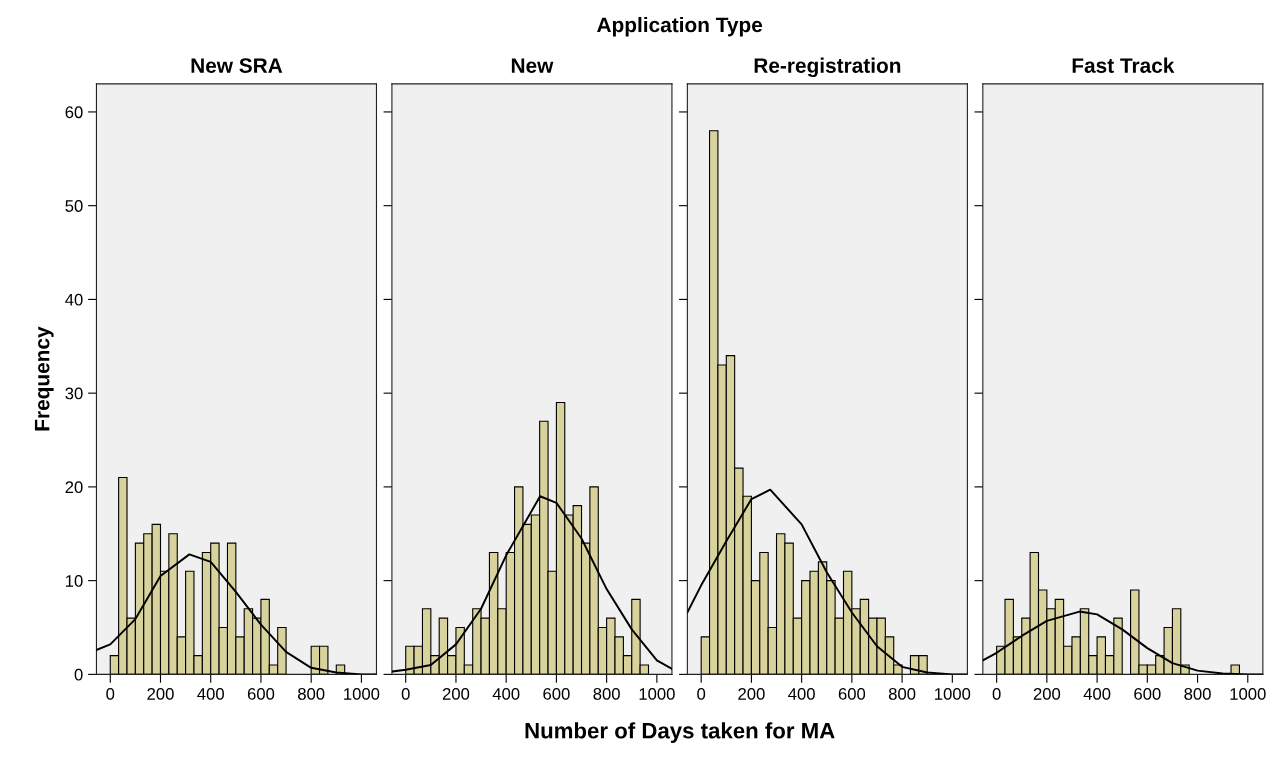  Describe the element at coordinates (74, 112) in the screenshot. I see `y-tick-label: 60` at that location.